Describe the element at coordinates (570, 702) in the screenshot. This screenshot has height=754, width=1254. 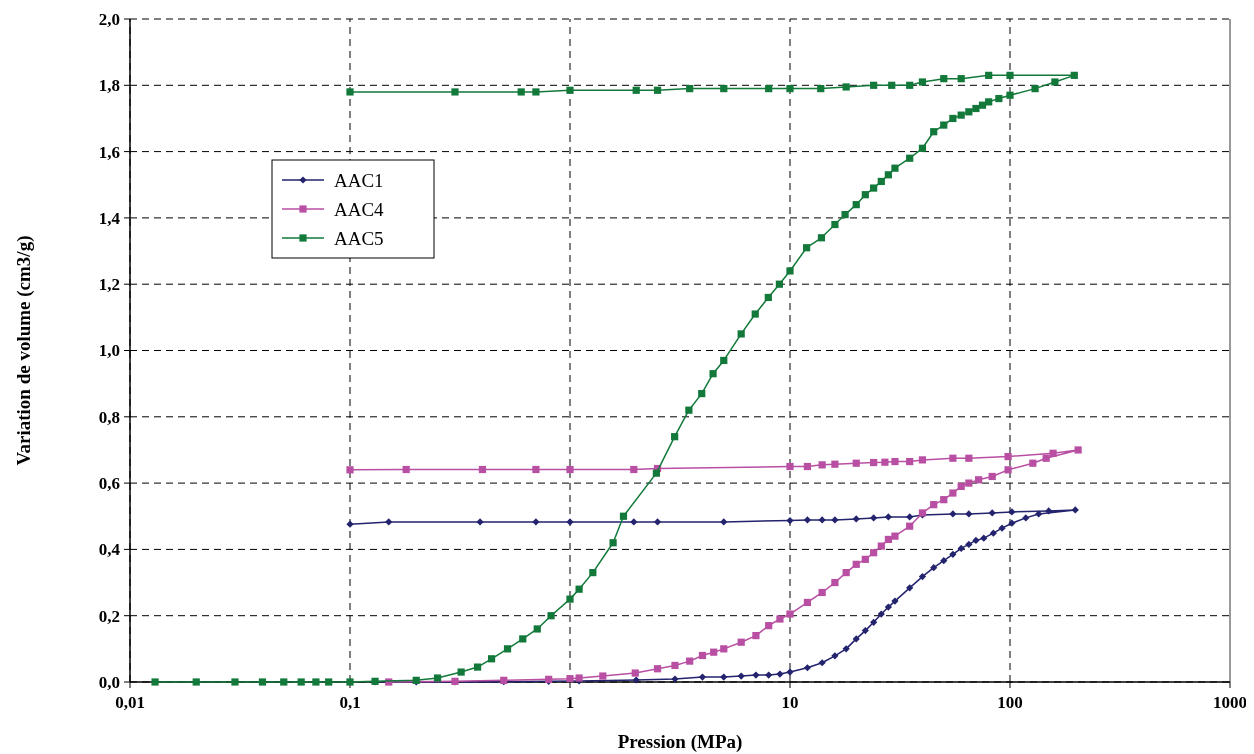
I see `x-tick-label: 1` at that location.